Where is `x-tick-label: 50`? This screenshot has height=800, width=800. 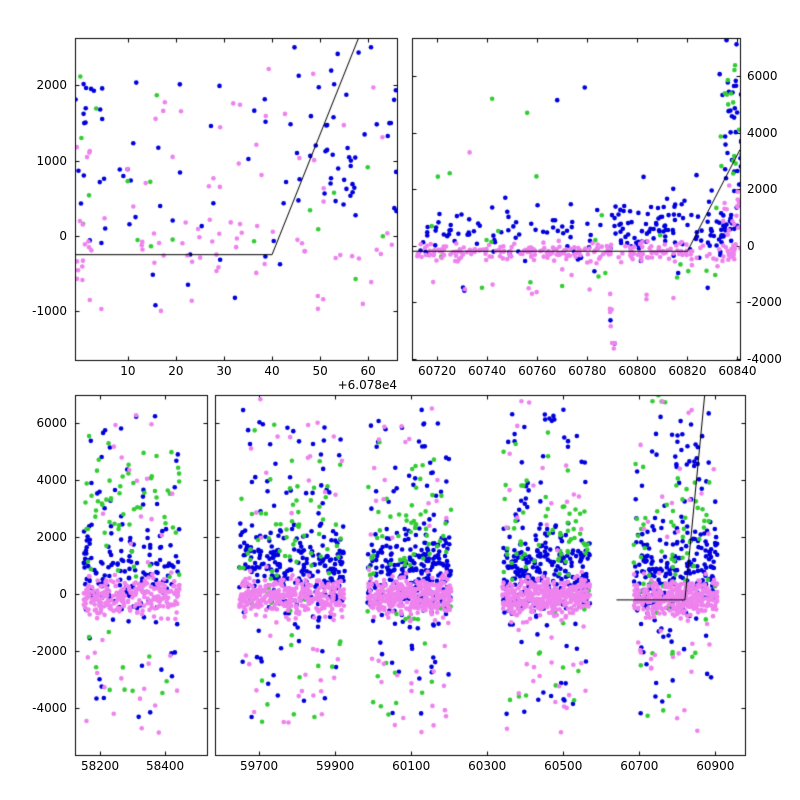 x-tick-label: 50 is located at coordinates (320, 371).